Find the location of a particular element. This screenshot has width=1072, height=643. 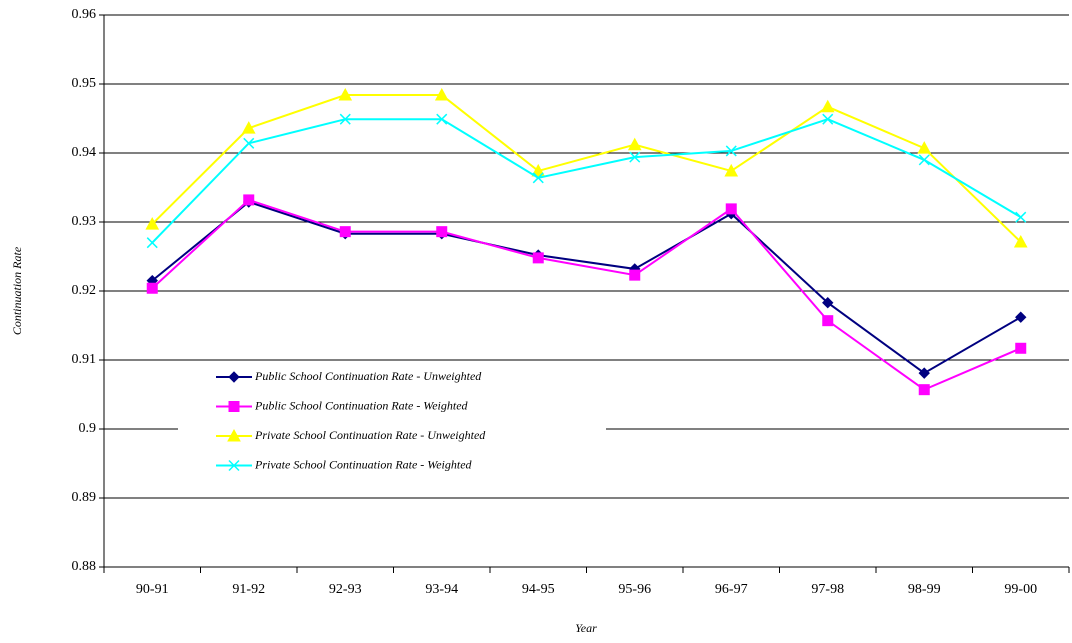

y-tick-label: 0.88 is located at coordinates (84, 566).